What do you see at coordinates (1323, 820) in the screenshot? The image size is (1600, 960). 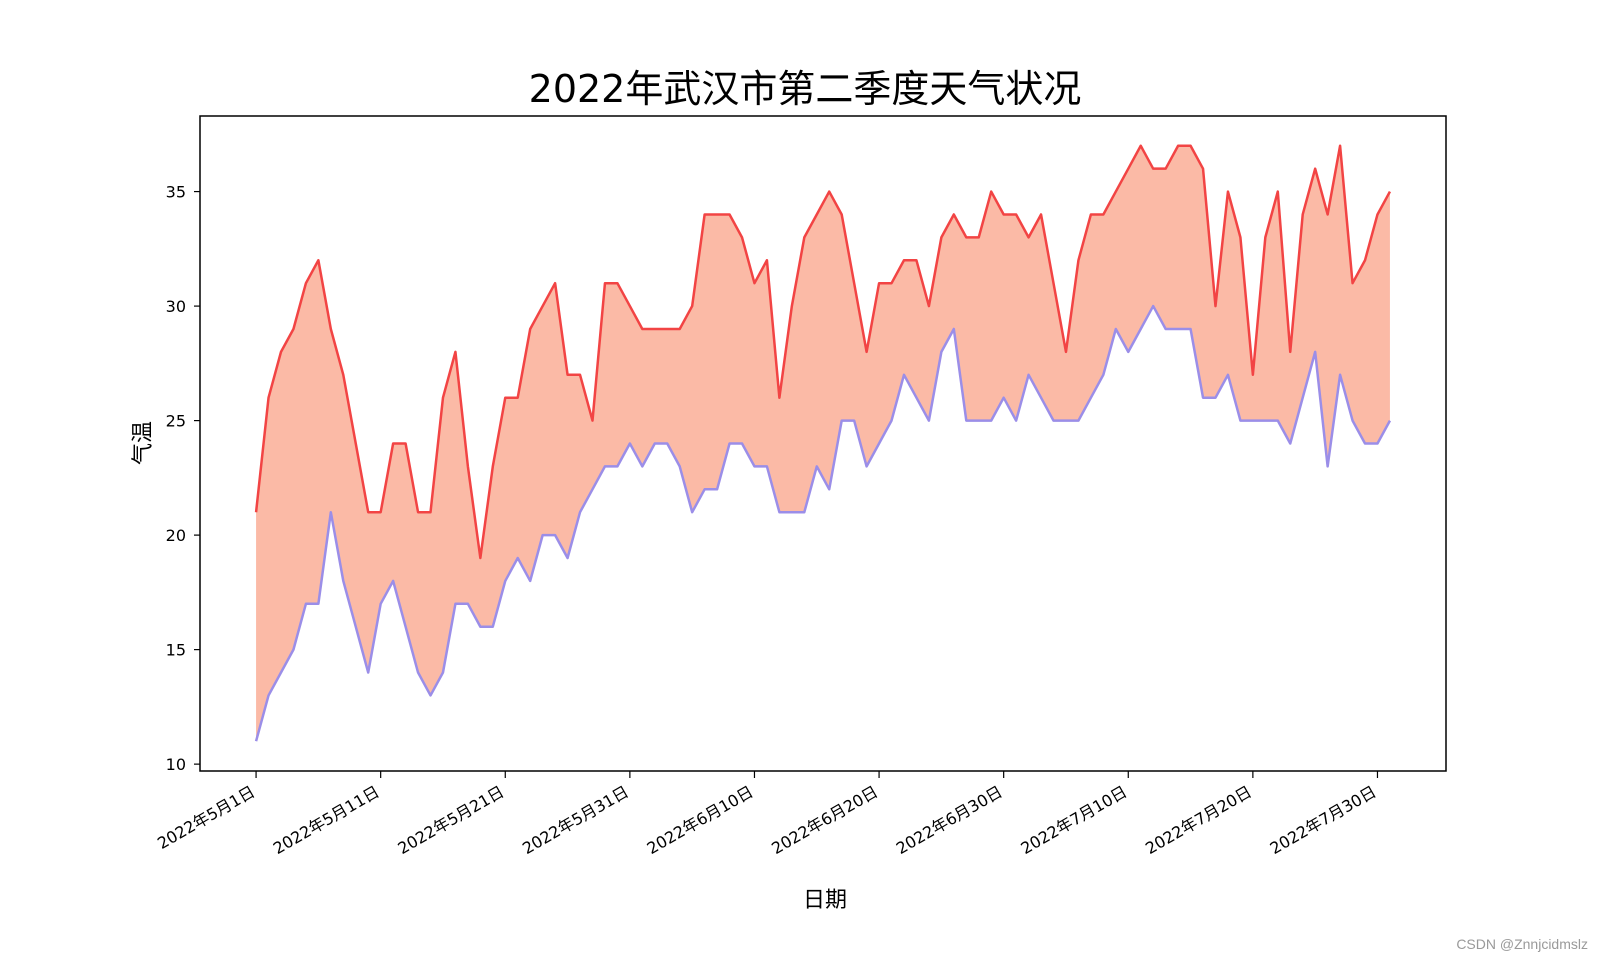 I see `x-tick-label: 2022年7月30日` at bounding box center [1323, 820].